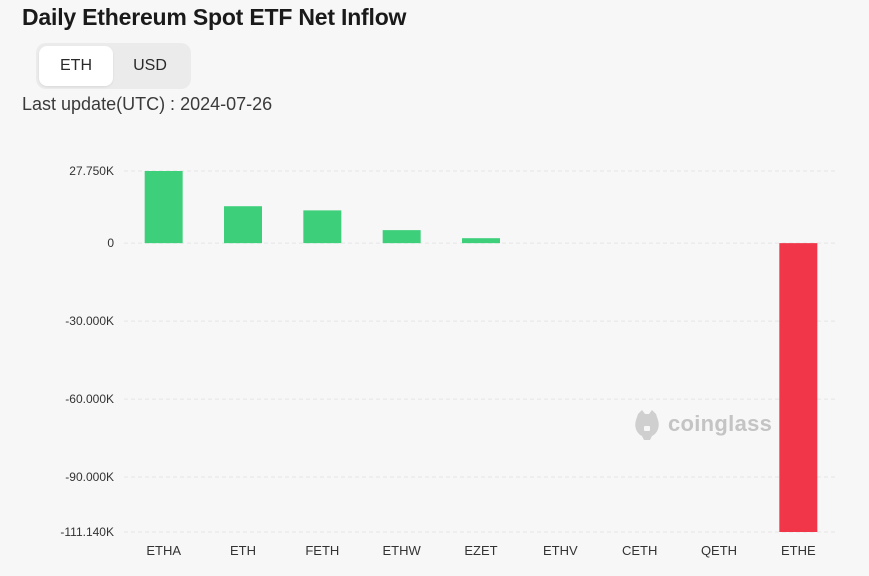 The width and height of the screenshot is (869, 576). Describe the element at coordinates (89, 399) in the screenshot. I see `y-tick-label: -60.000K` at that location.